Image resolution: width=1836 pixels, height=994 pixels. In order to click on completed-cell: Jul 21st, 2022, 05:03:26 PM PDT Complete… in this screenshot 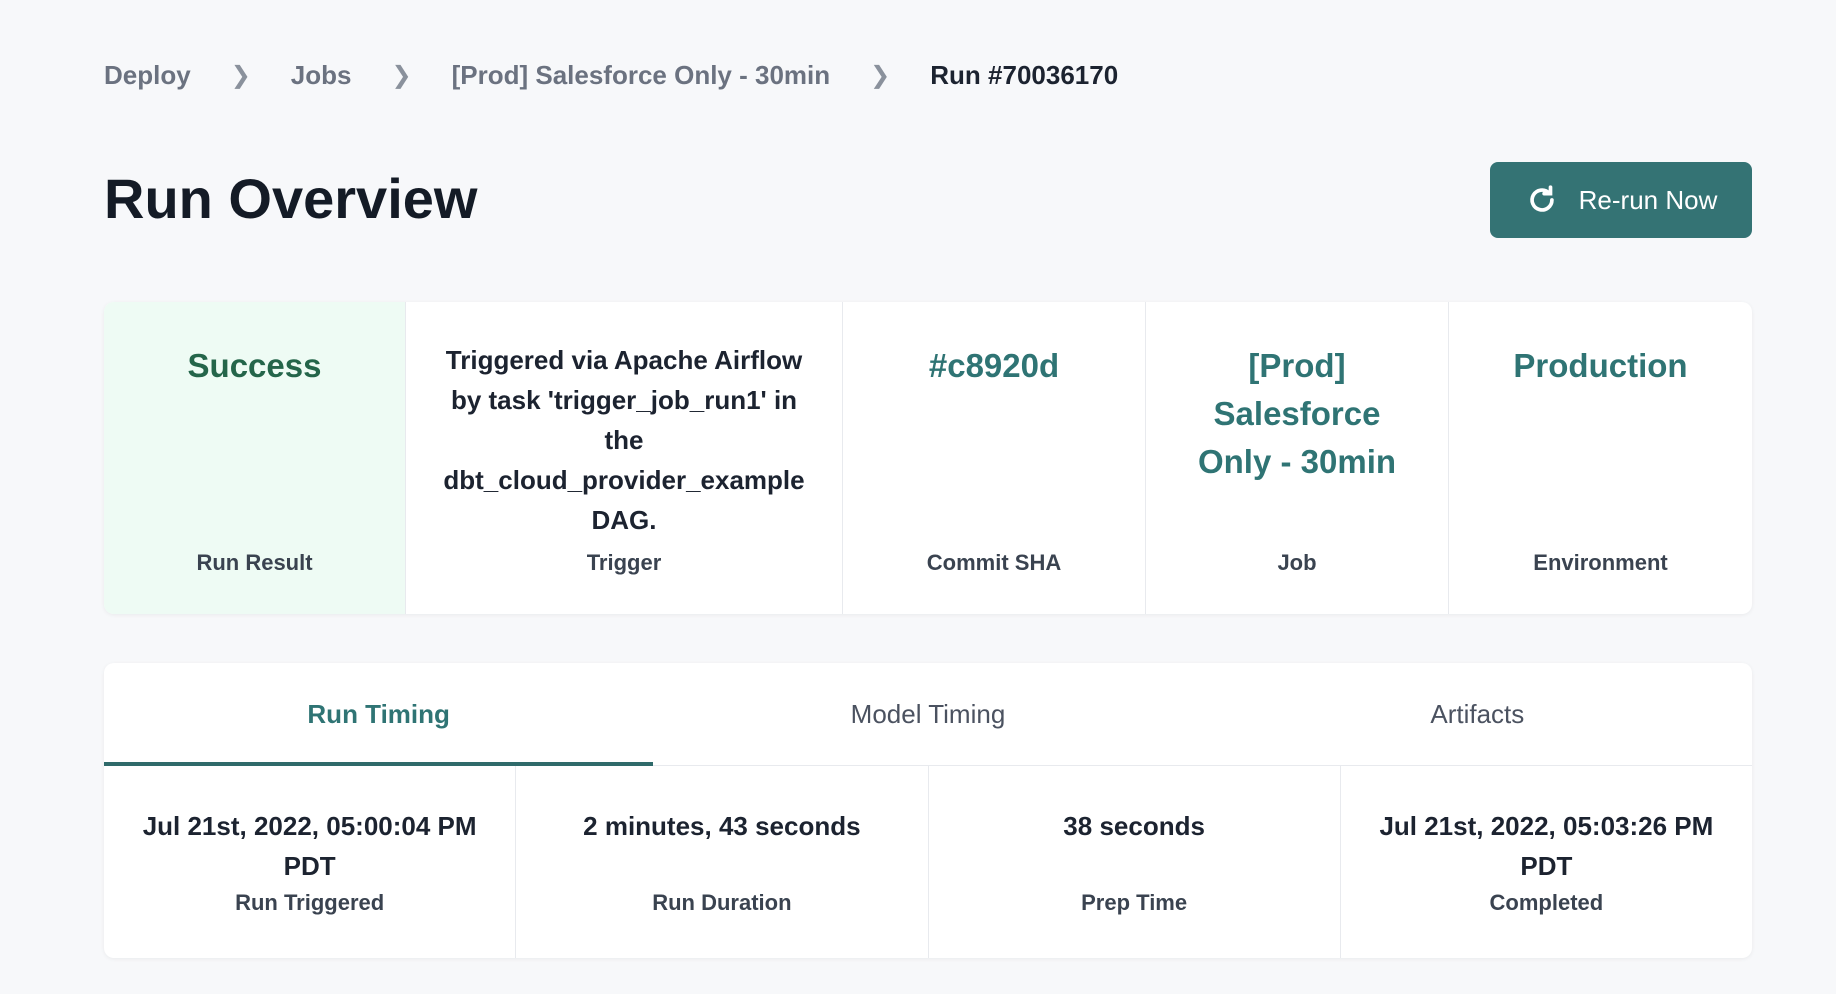, I will do `click(1546, 862)`.